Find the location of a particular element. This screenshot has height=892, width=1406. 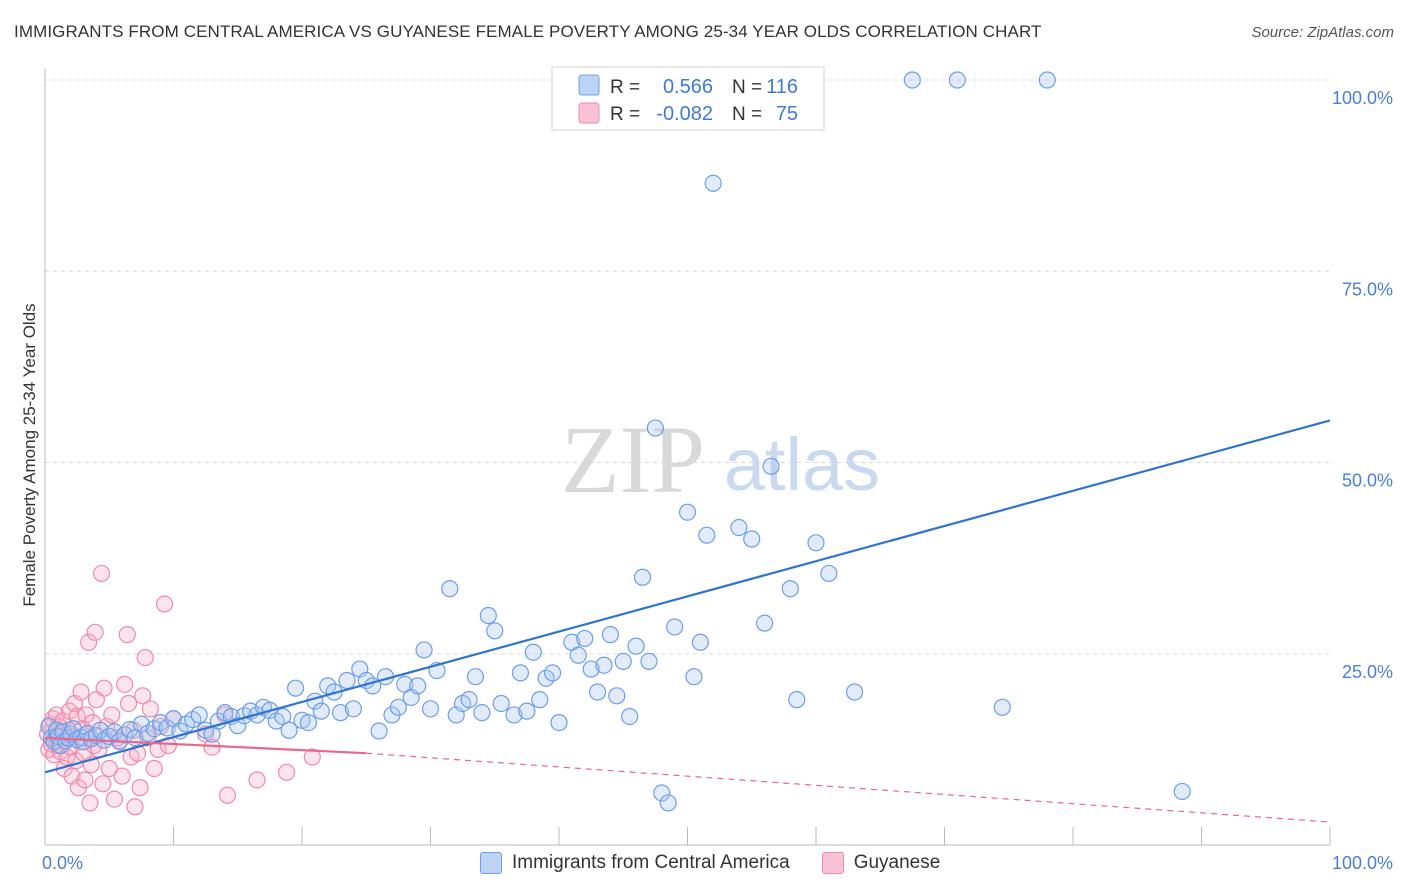

legend-n-label-1: N = is located at coordinates (747, 87).